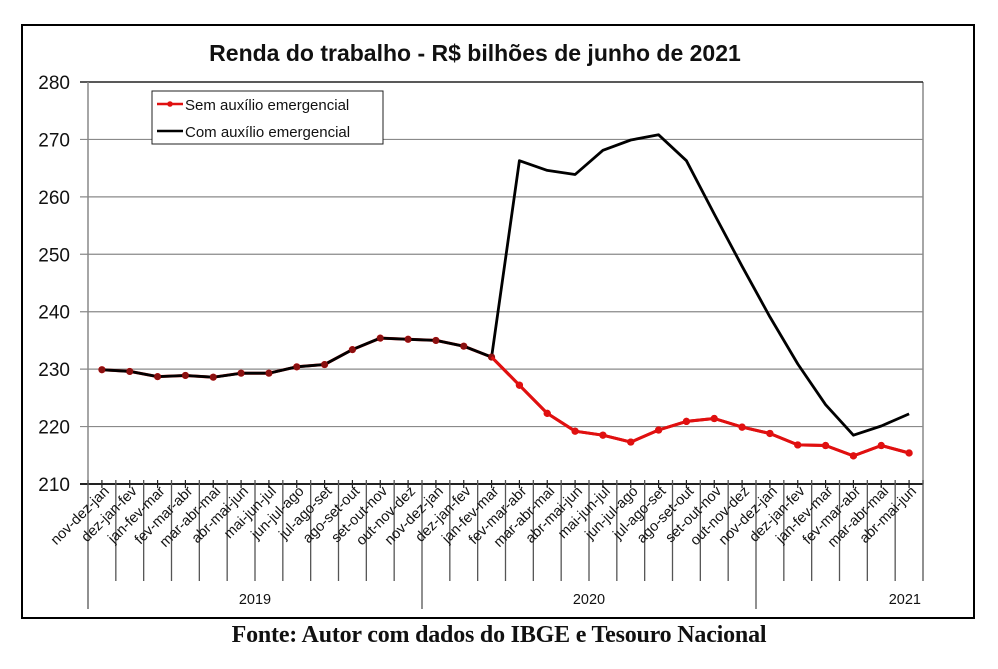 The height and width of the screenshot is (669, 998). What do you see at coordinates (255, 600) in the screenshot?
I see `year-label: 2019` at bounding box center [255, 600].